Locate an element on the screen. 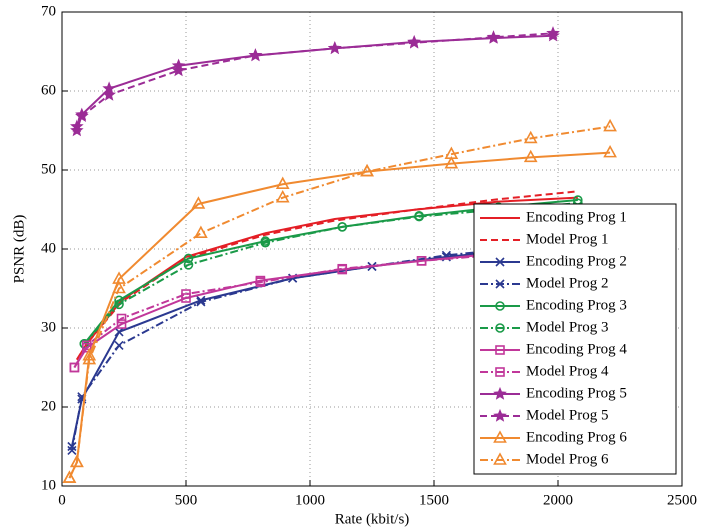 Image resolution: width=710 pixels, height=529 pixels. y-tick-label: 10 is located at coordinates (48, 485).